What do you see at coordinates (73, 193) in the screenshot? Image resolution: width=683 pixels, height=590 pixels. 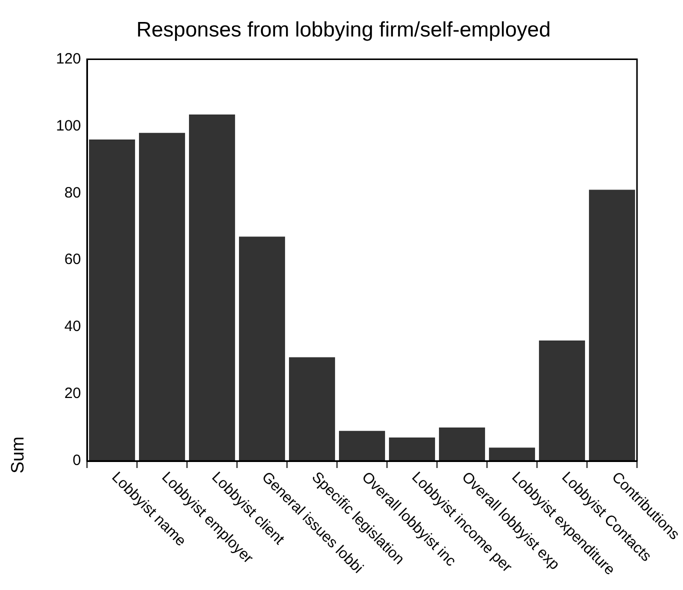 I see `y-tick-label: 80` at bounding box center [73, 193].